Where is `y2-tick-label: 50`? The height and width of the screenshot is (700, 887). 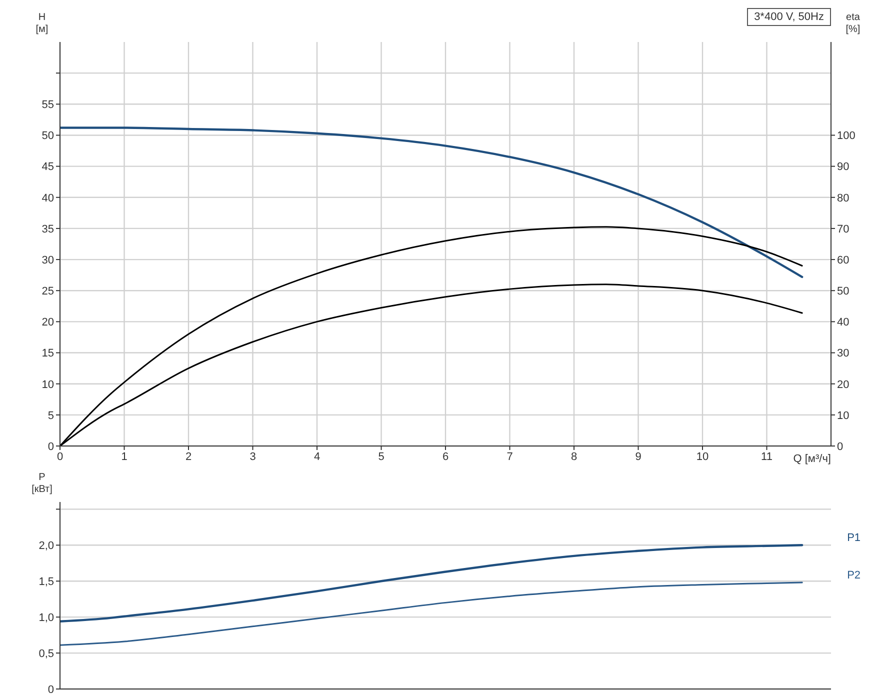
y2-tick-label: 50 is located at coordinates (843, 292).